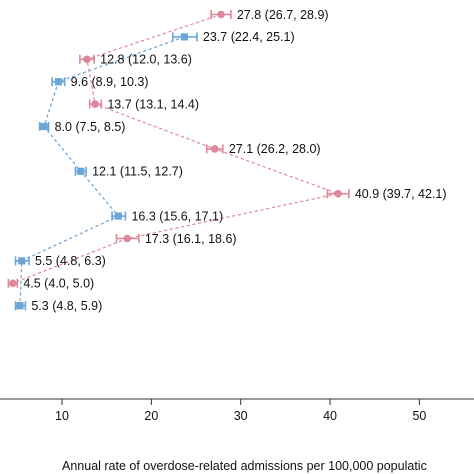  Describe the element at coordinates (66, 306) in the screenshot. I see `data-label: 5.3 (4.8, 5.9)` at that location.